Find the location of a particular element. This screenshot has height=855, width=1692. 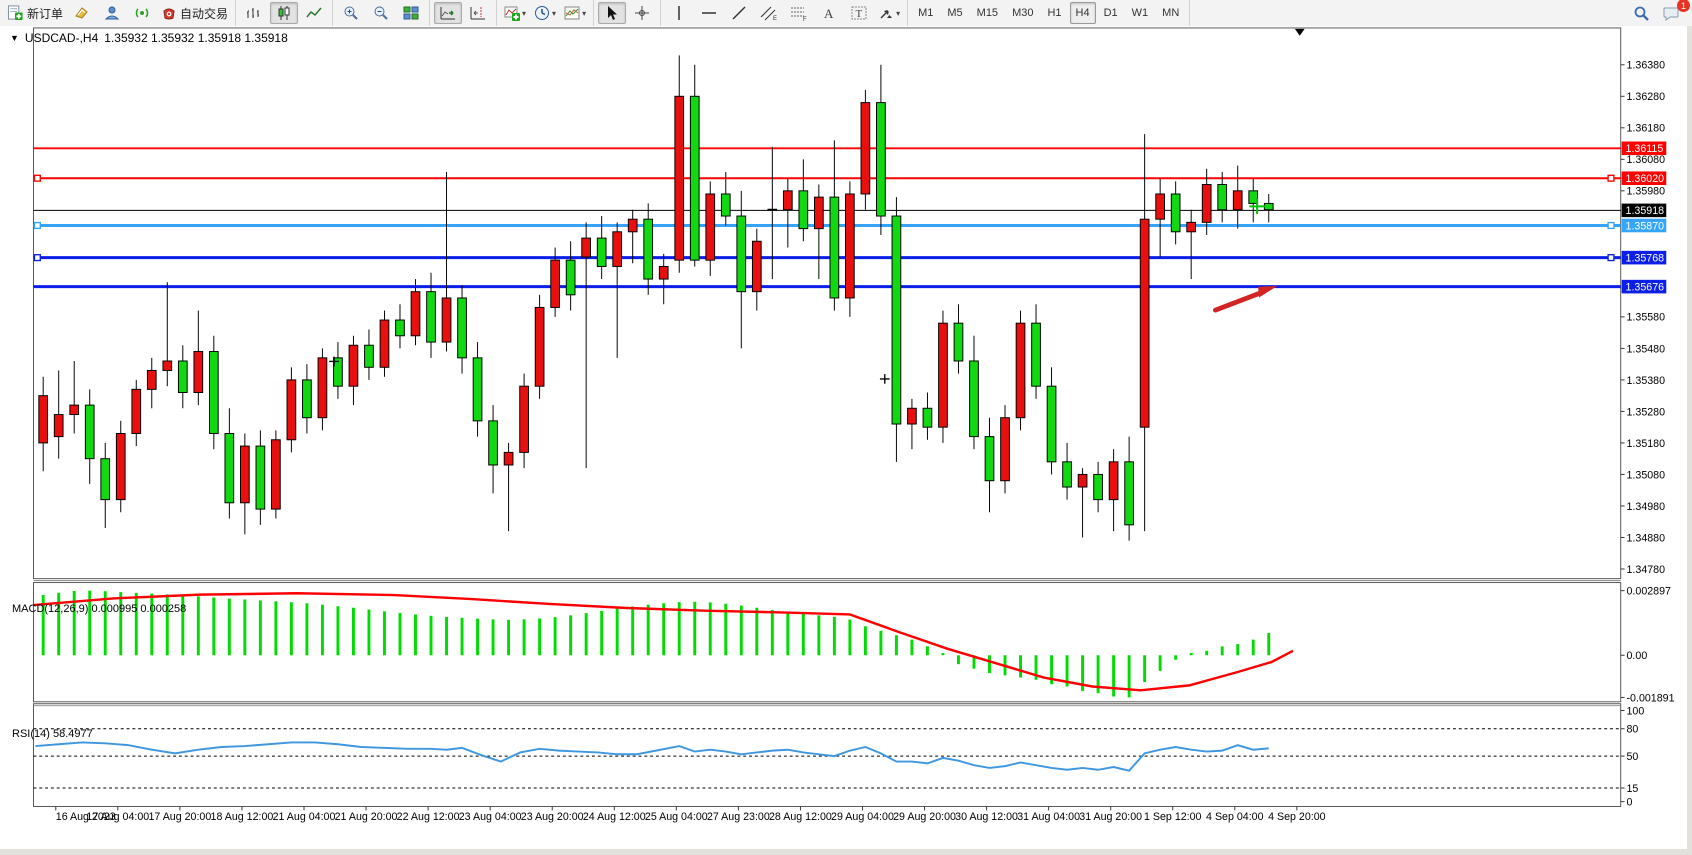

black-cross-marker is located at coordinates (334, 361).